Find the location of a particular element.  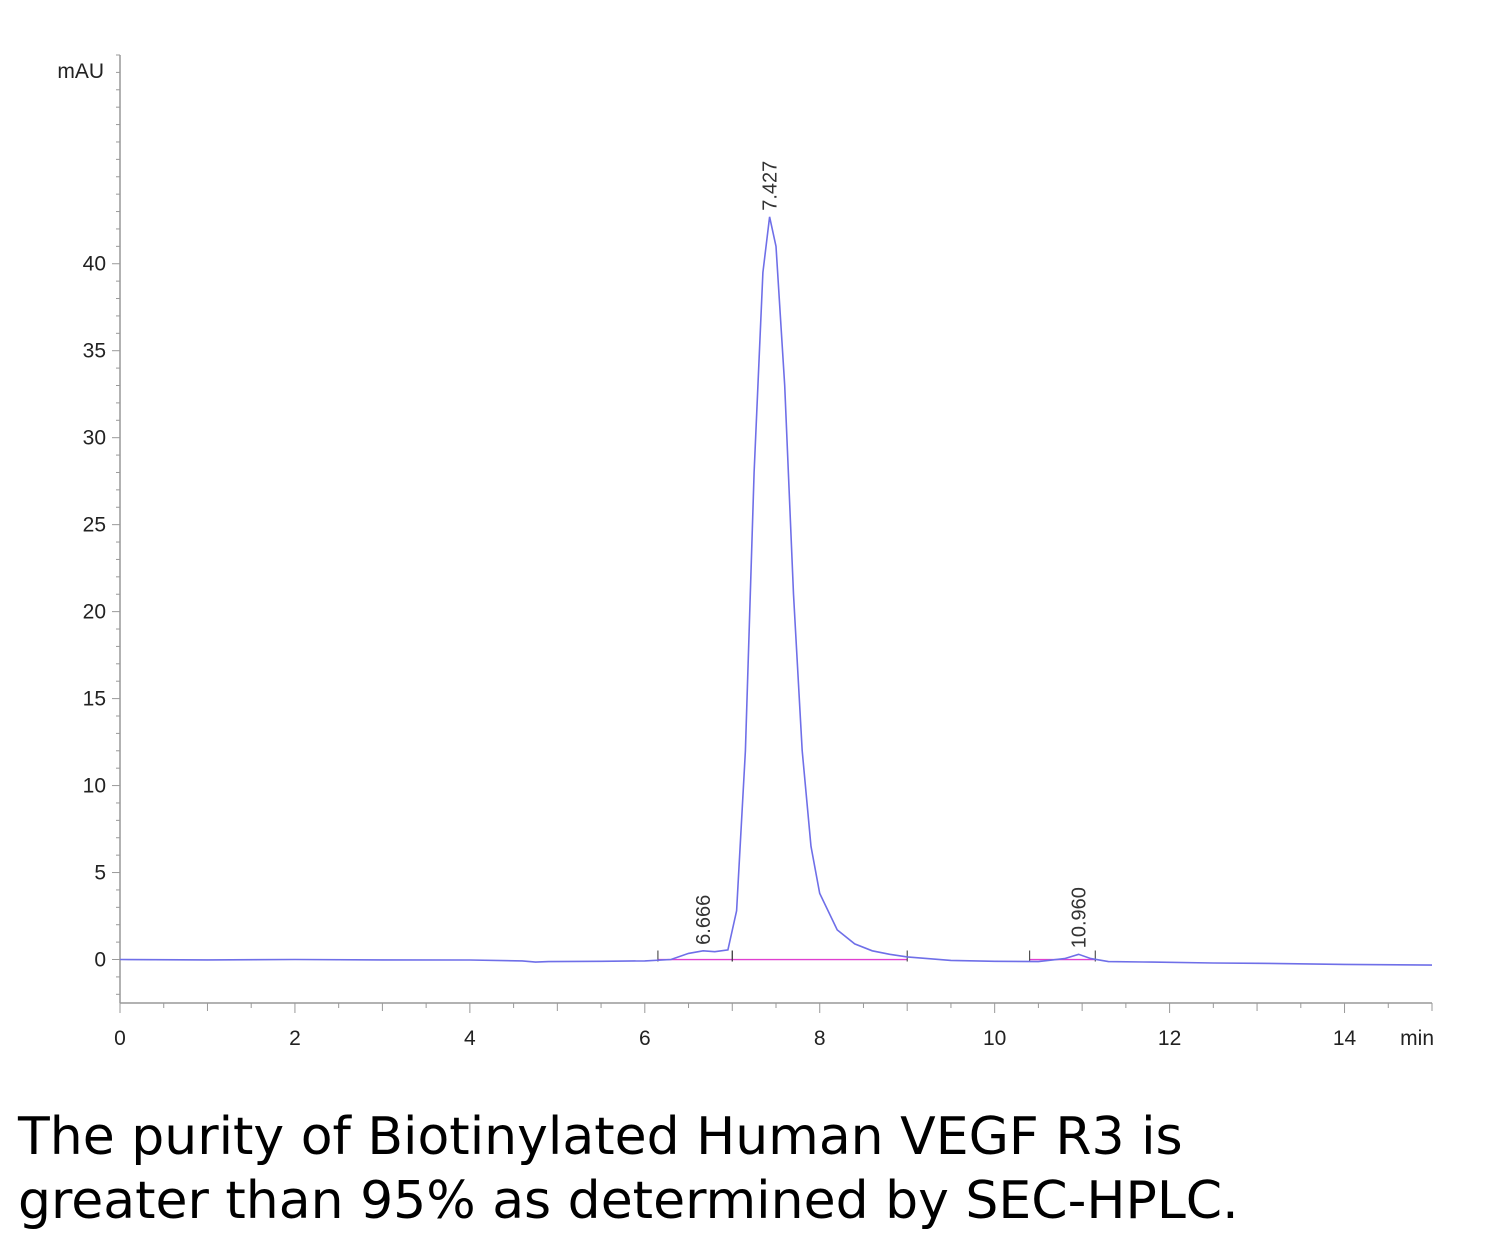

x-tick-label: 12 is located at coordinates (1169, 1038).